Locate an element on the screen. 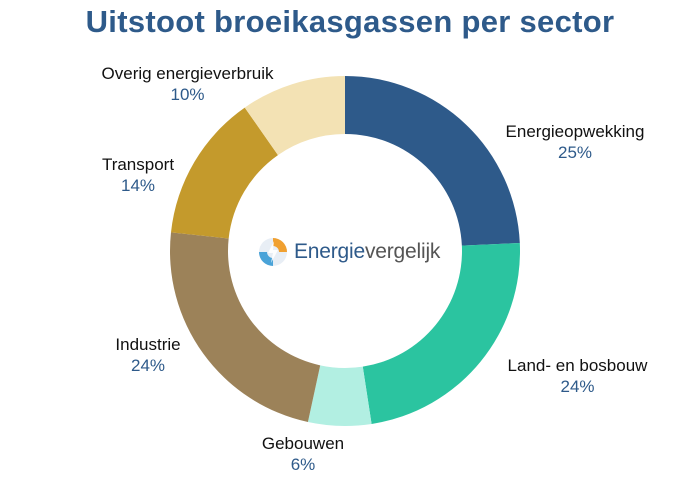  slice-label-transport: Transport 14% is located at coordinates (138, 175).